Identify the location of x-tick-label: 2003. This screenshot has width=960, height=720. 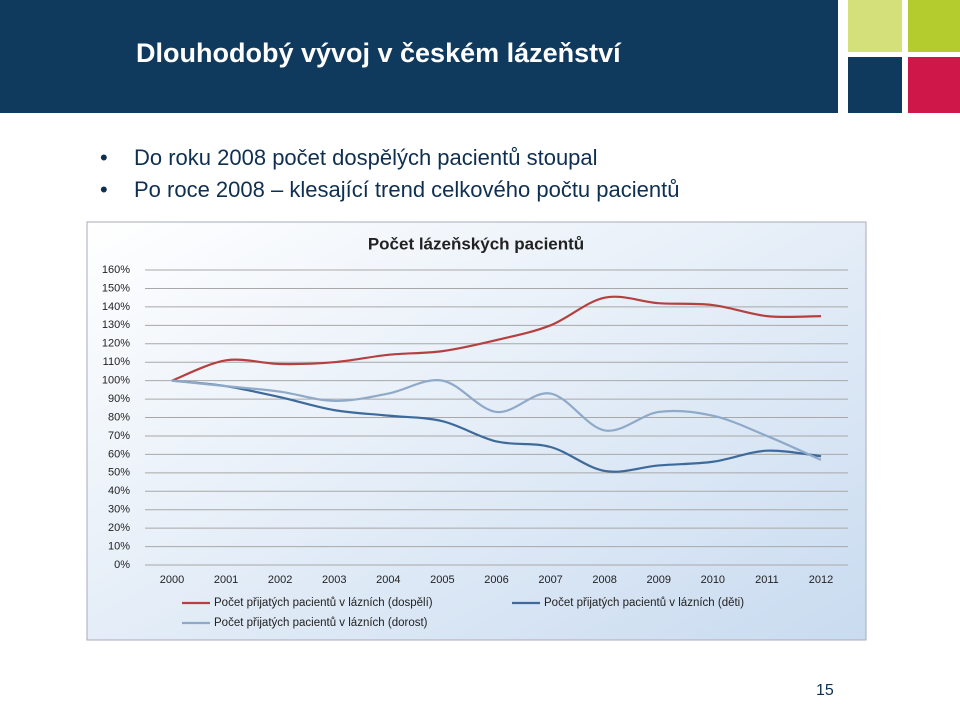
(334, 580).